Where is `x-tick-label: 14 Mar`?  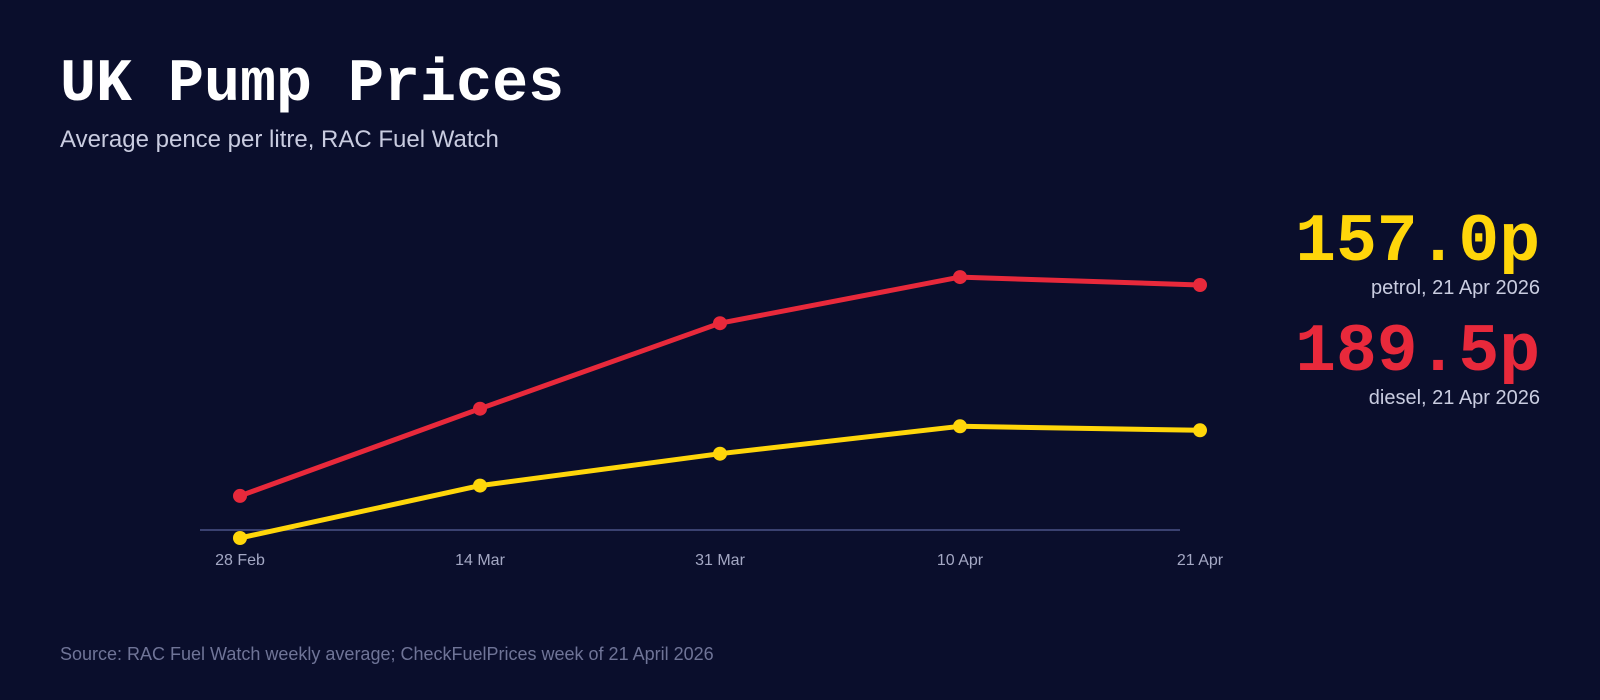
x-tick-label: 14 Mar is located at coordinates (480, 560).